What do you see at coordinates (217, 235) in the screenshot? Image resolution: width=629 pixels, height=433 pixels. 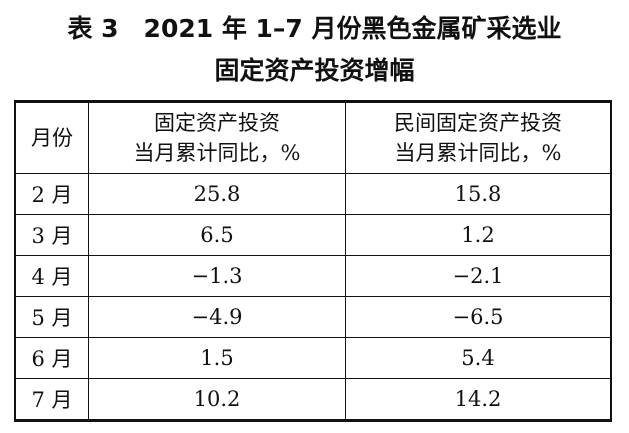 I see `table-cell: 6.5` at bounding box center [217, 235].